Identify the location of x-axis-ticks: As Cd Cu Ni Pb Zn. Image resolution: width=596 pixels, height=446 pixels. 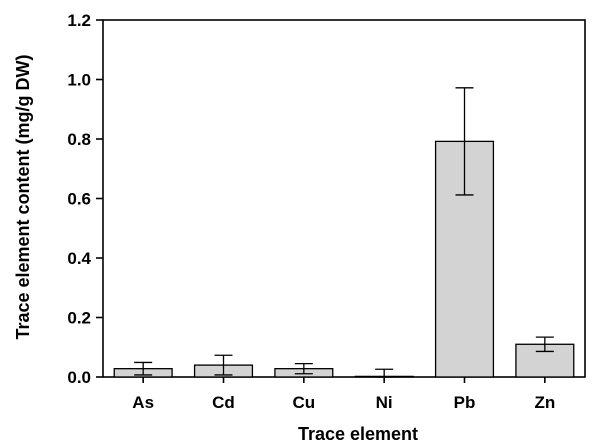
(343, 394).